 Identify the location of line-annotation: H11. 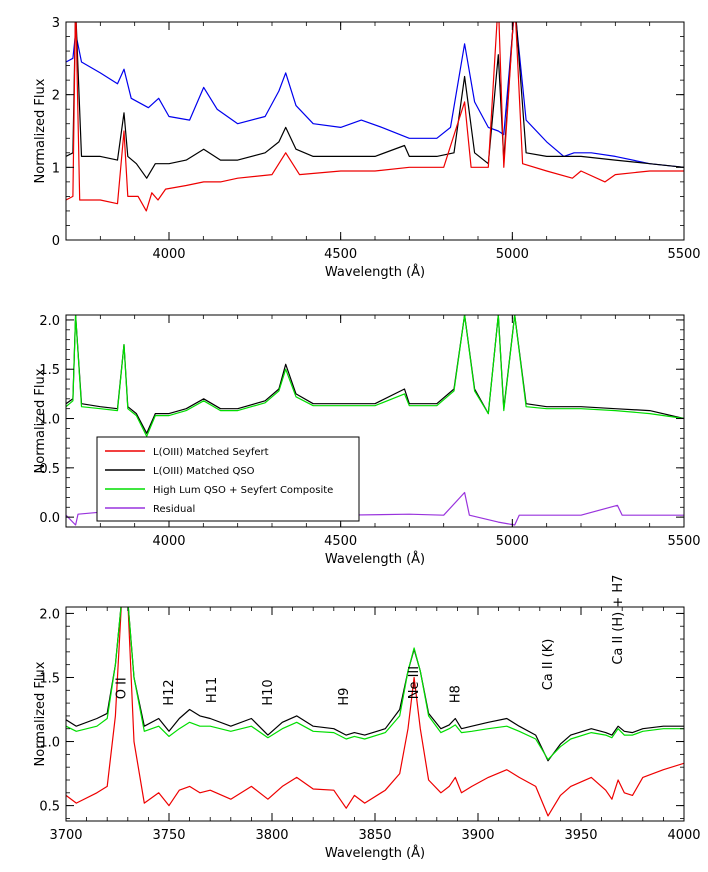
(212, 690).